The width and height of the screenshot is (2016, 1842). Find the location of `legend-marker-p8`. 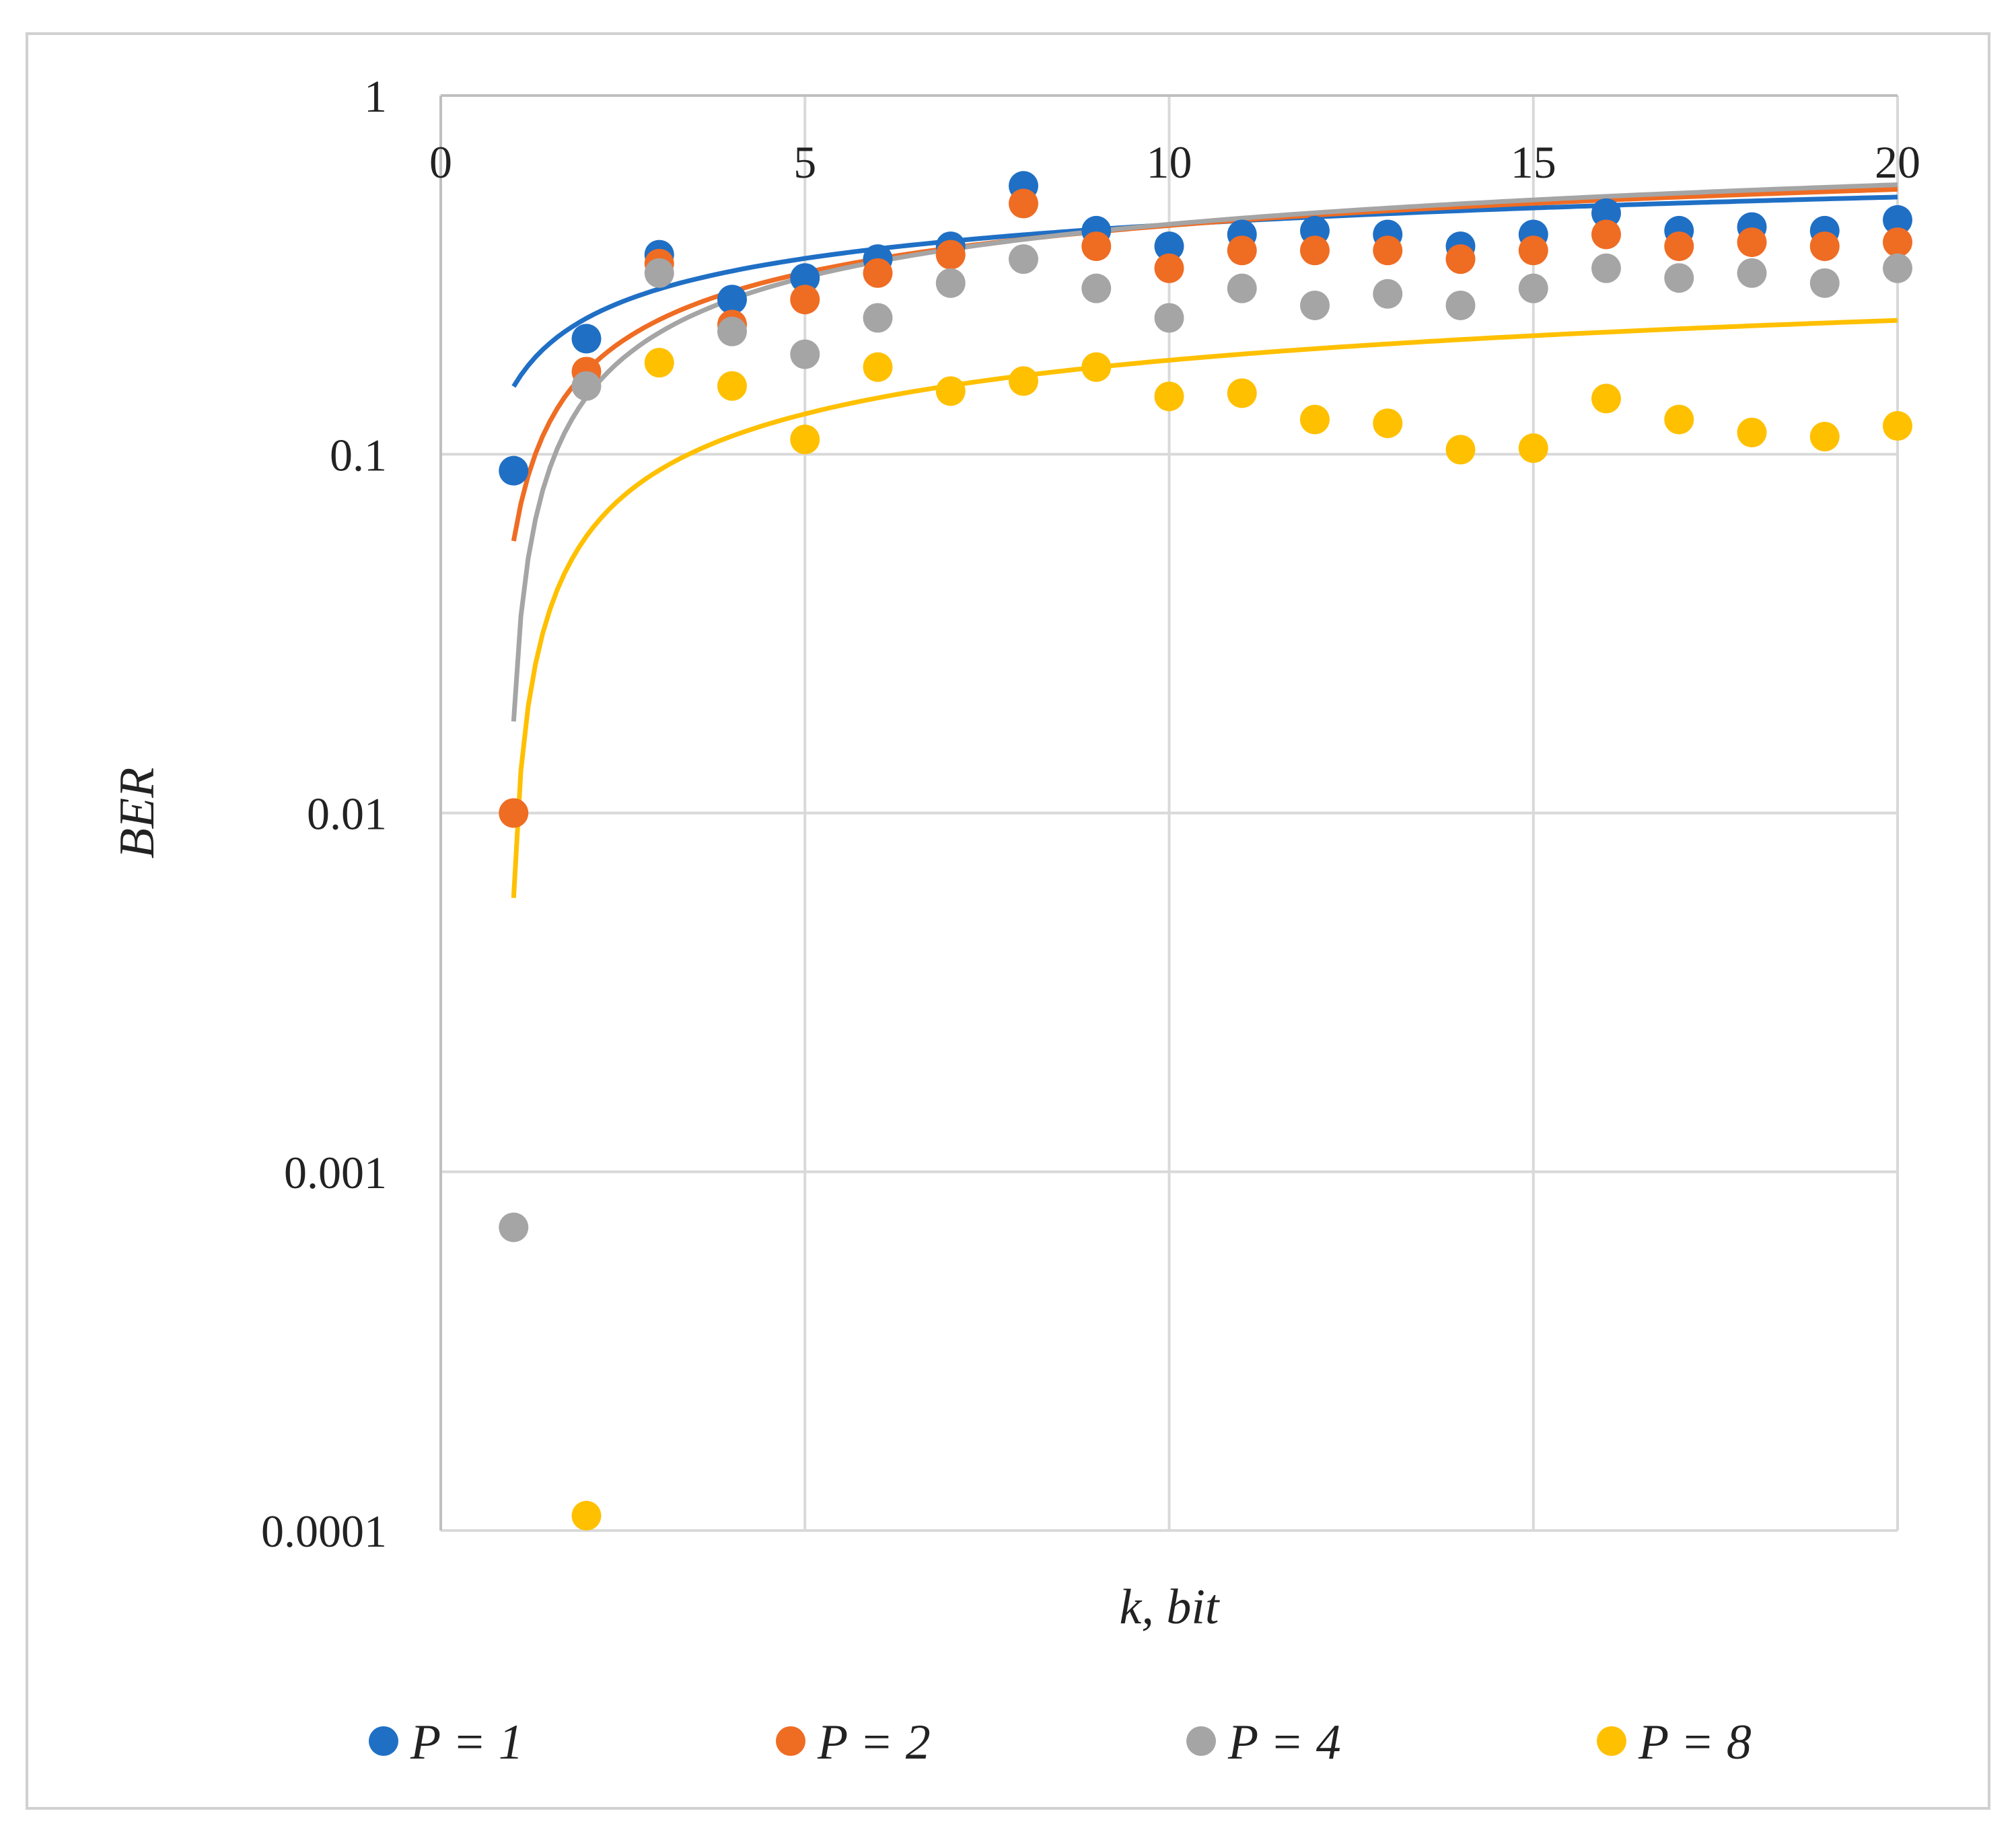

legend-marker-p8 is located at coordinates (1611, 1741).